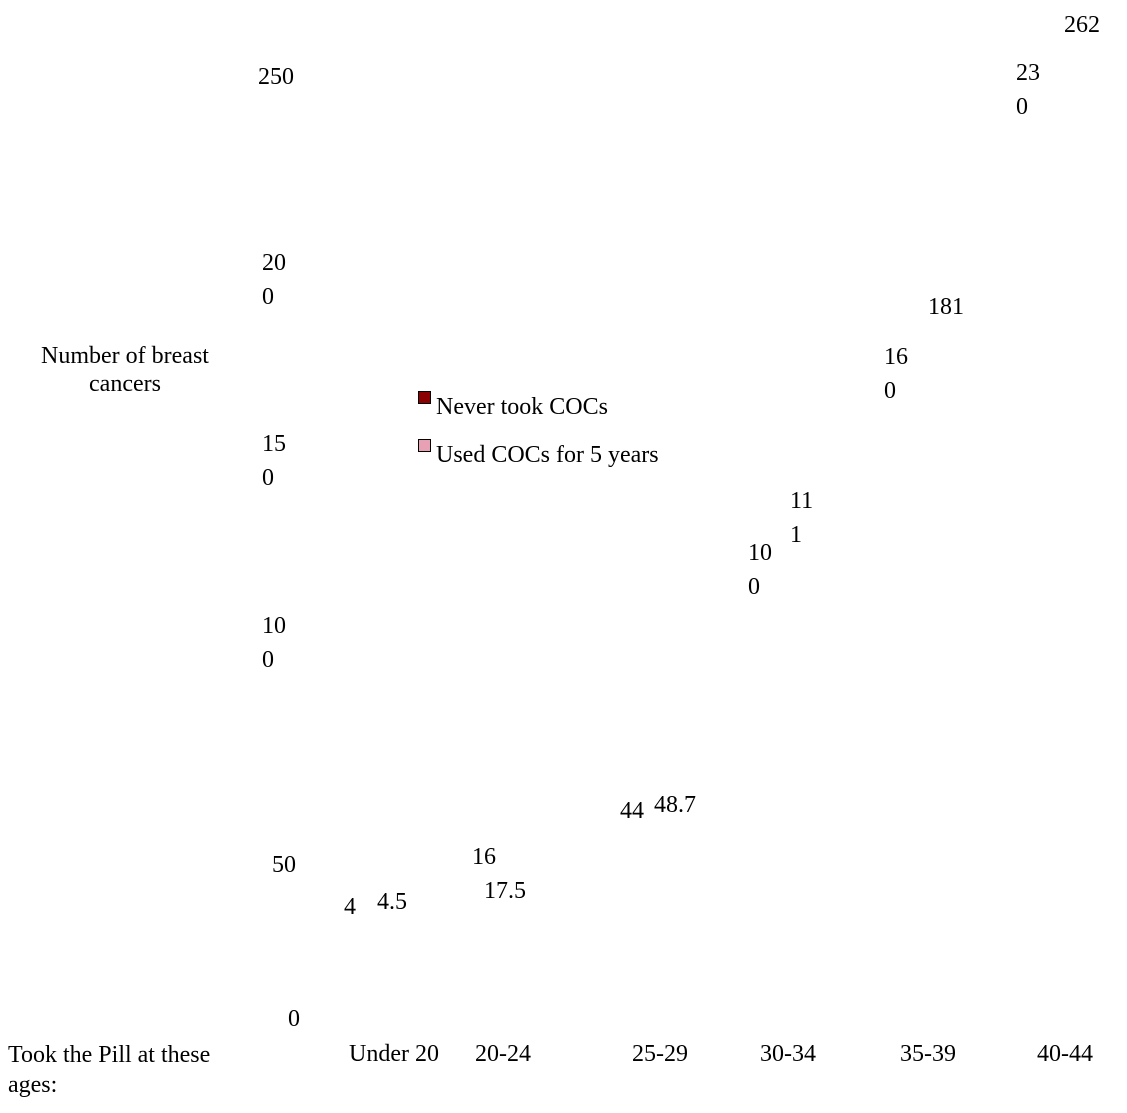  I want to click on legend-swatch-used-cocs, so click(424, 445).